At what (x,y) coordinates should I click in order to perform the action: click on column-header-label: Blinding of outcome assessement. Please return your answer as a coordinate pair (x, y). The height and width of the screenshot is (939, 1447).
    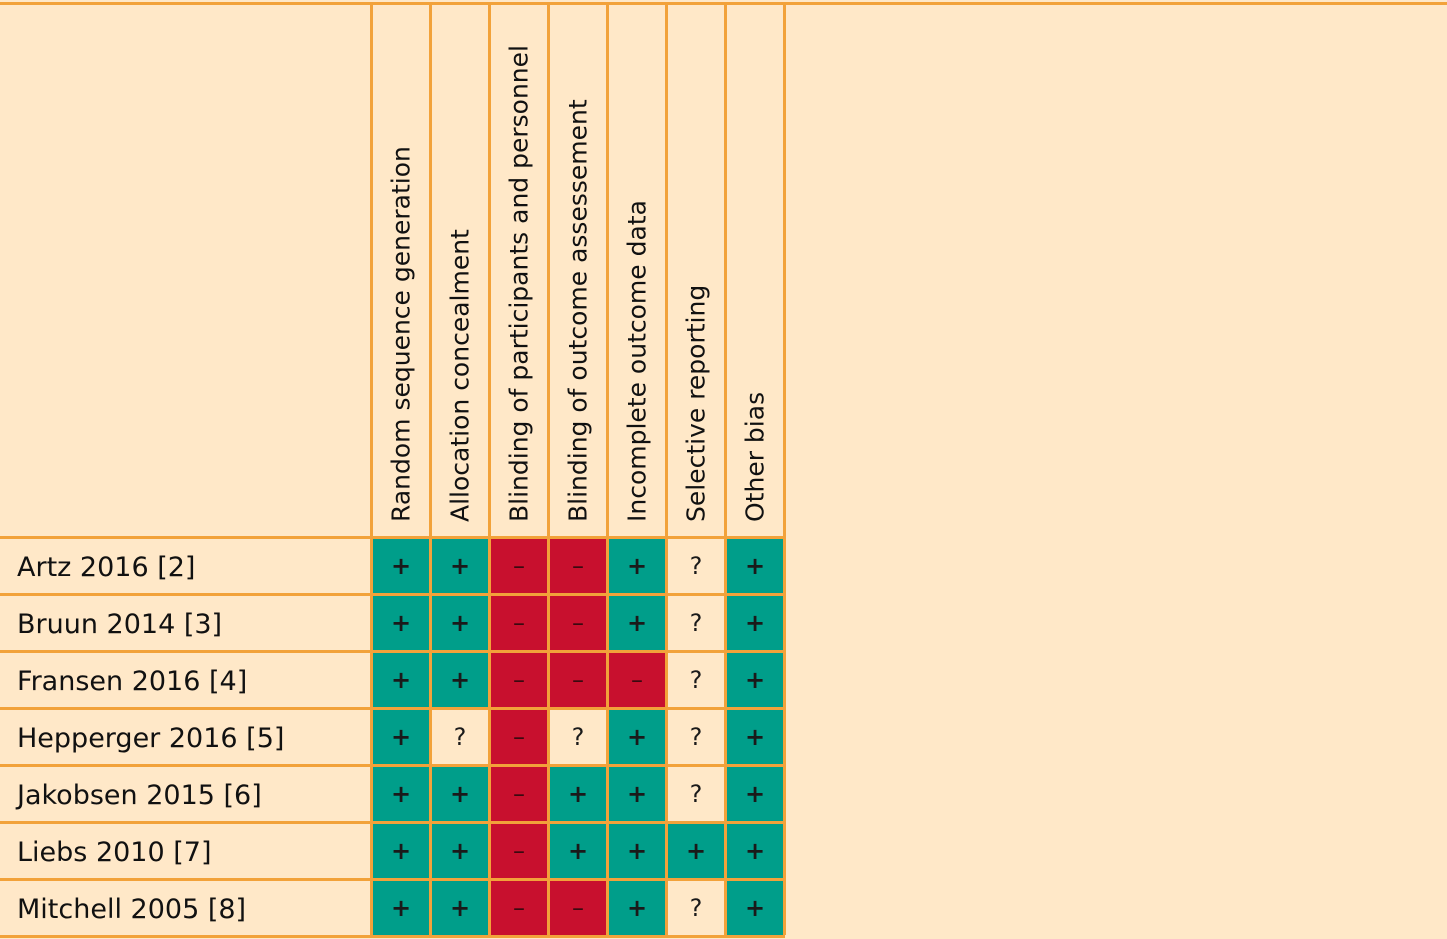
    Looking at the image, I should click on (578, 310).